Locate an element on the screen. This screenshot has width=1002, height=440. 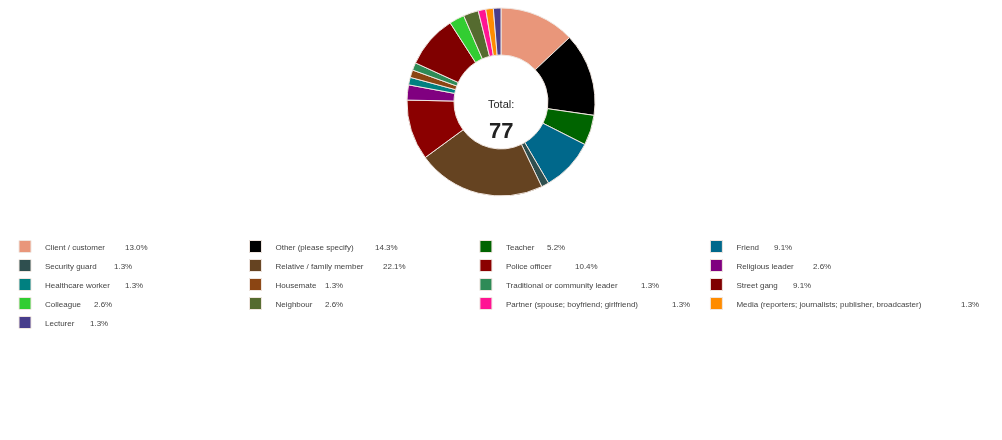
legend-label: Teacher is located at coordinates (520, 247).